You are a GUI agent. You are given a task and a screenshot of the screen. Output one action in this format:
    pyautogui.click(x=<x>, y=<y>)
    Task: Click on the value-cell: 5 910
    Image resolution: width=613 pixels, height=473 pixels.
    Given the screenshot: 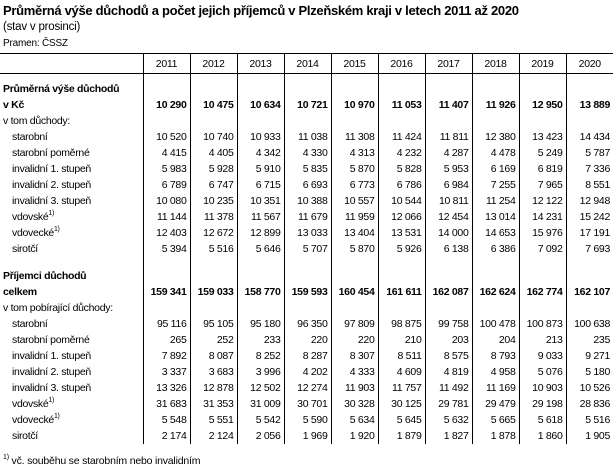 What is the action you would take?
    pyautogui.click(x=260, y=169)
    